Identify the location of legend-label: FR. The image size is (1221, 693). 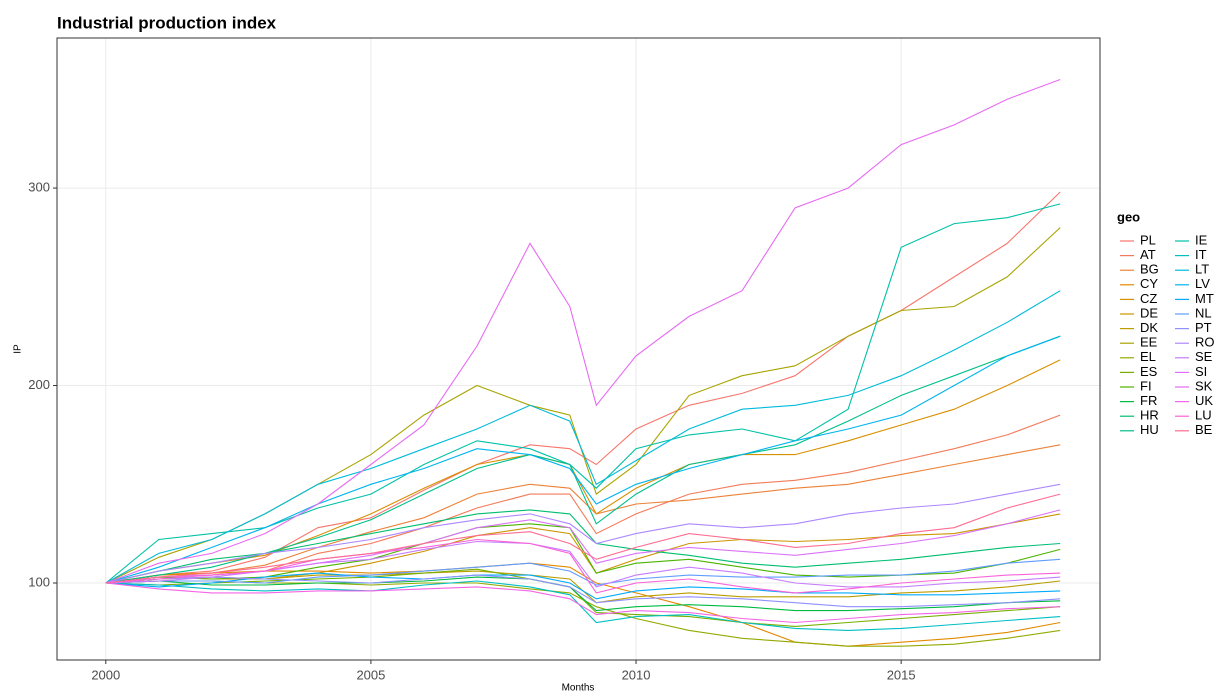
(1148, 400).